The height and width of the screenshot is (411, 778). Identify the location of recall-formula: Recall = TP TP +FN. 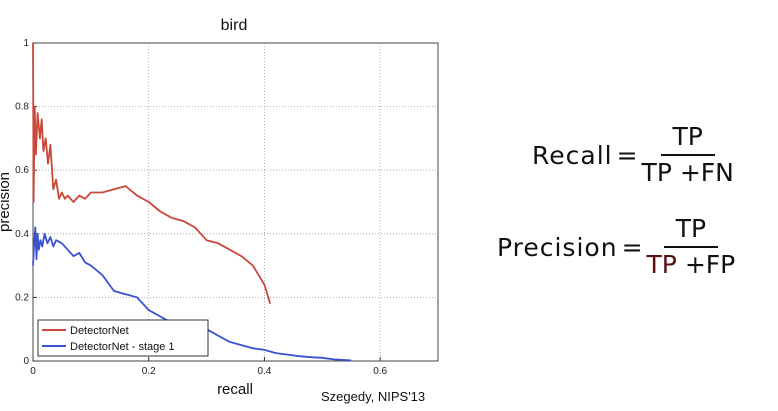
(633, 155).